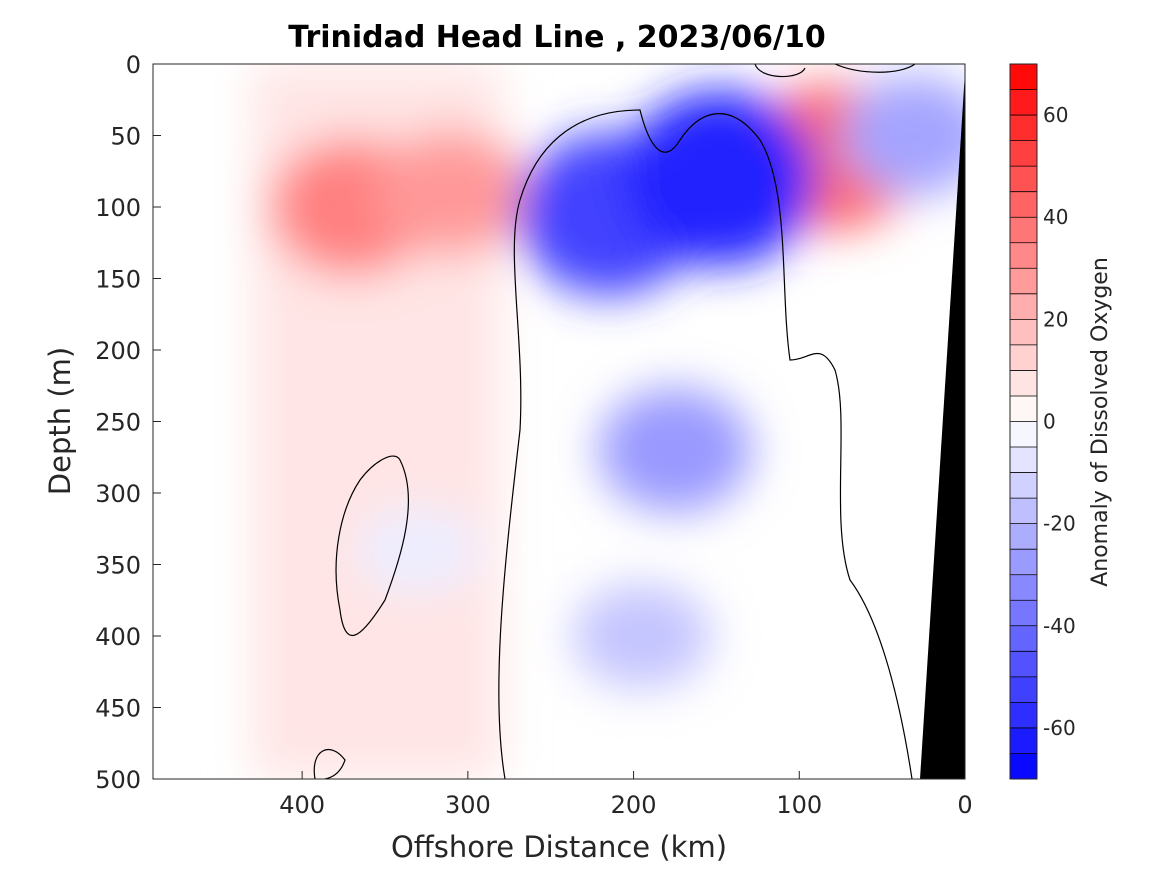  Describe the element at coordinates (1055, 115) in the screenshot. I see `colorbar-tick-label: 60` at that location.